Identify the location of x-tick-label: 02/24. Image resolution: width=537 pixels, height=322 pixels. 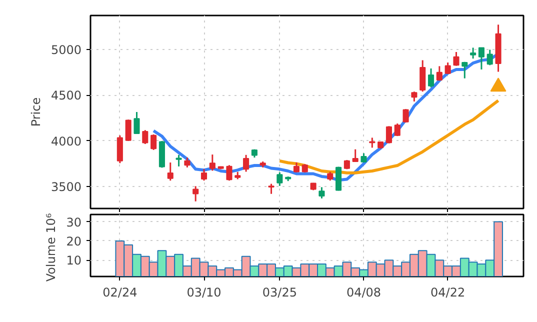
(120, 293).